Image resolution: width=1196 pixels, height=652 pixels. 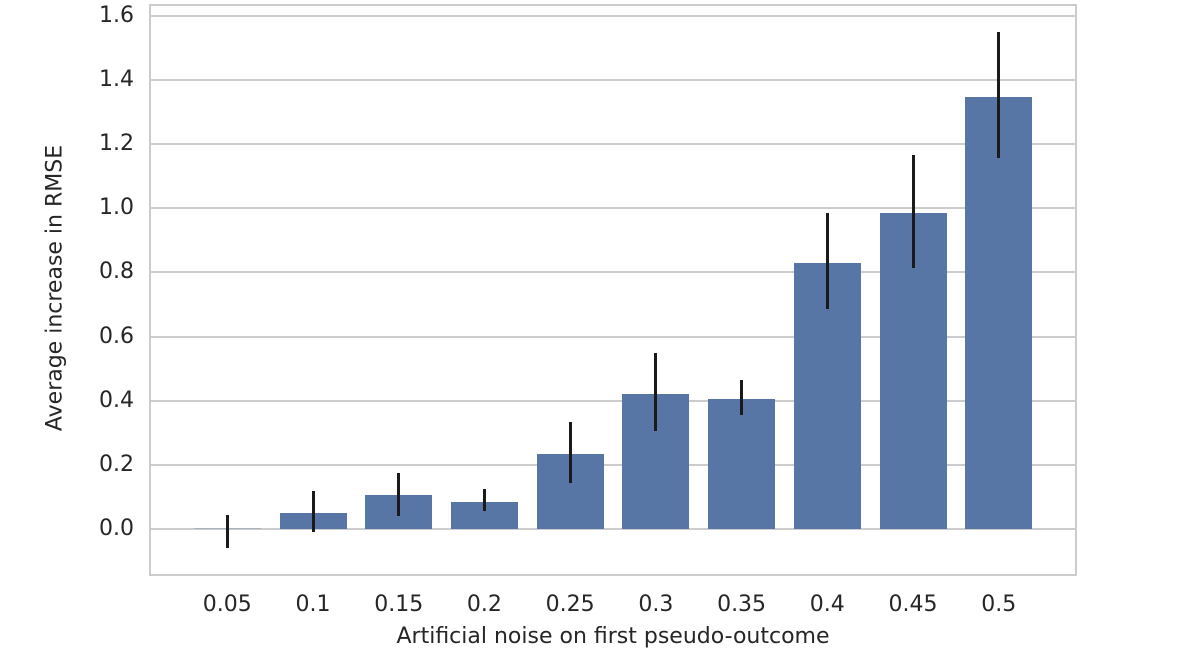 What do you see at coordinates (613, 636) in the screenshot?
I see `x-axis-label: Artificial noise on first pseudo-outcome` at bounding box center [613, 636].